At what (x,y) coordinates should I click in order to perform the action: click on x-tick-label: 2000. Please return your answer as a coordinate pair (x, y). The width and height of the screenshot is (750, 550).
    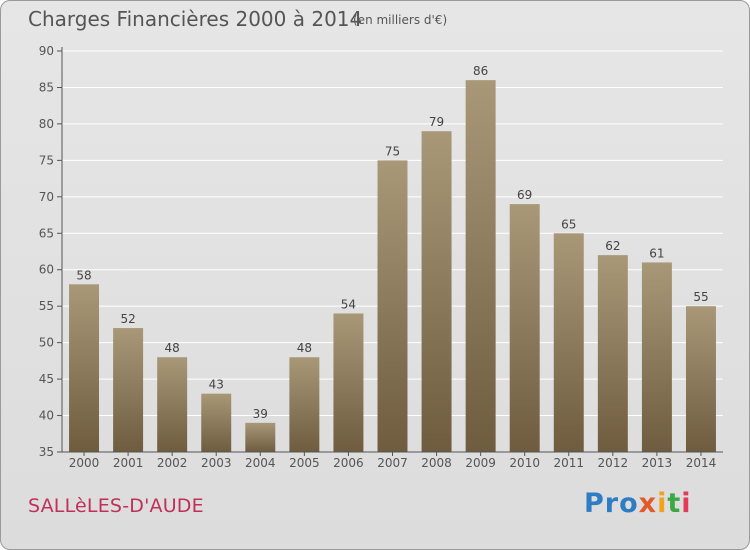
    Looking at the image, I should click on (84, 463).